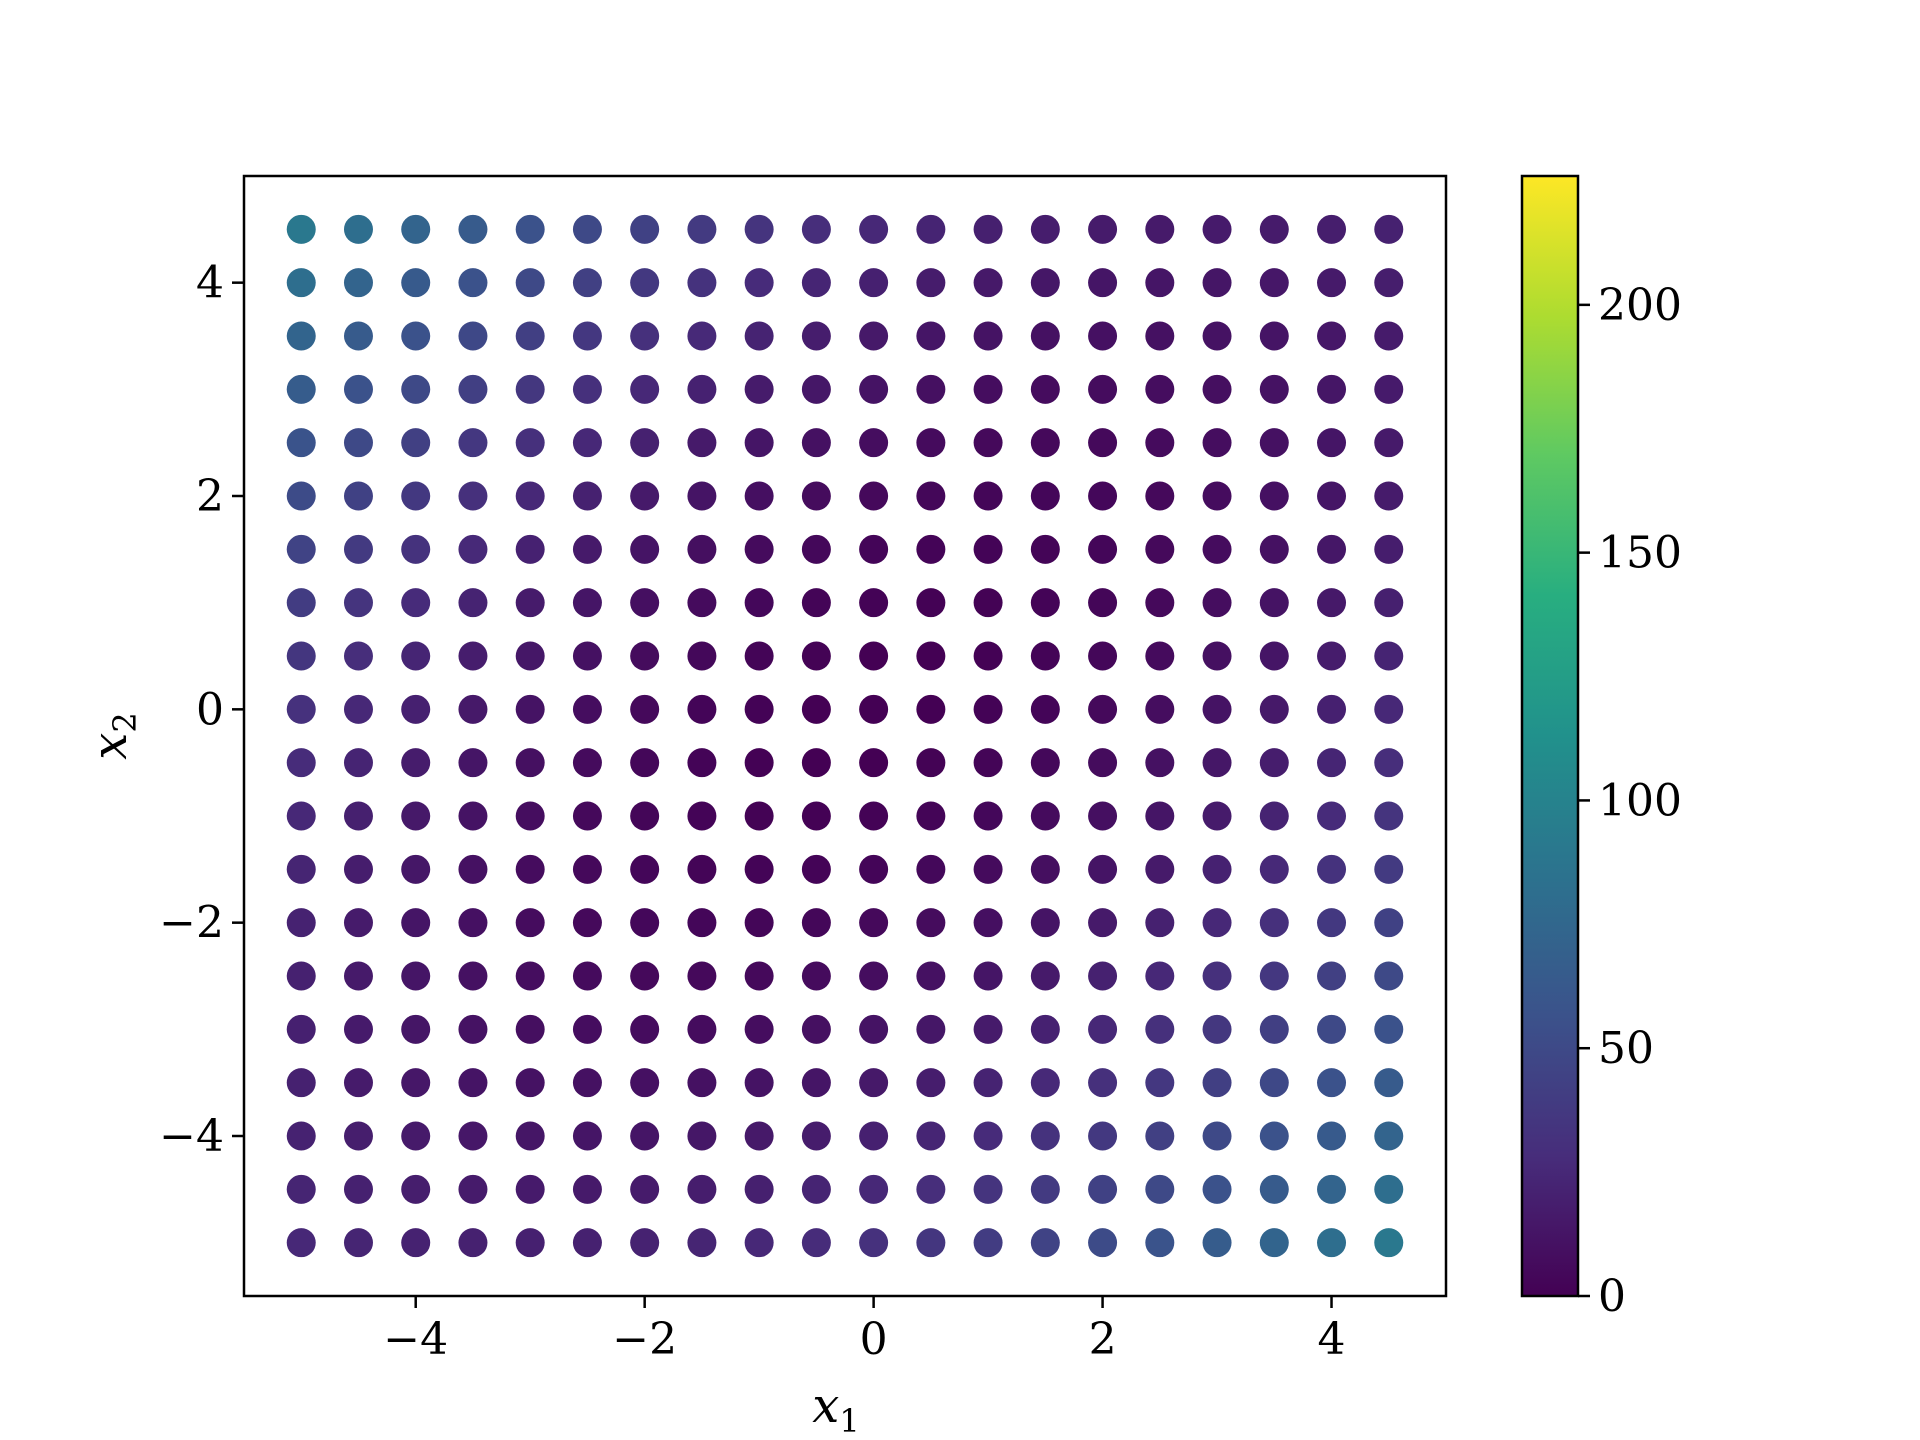 This screenshot has width=1920, height=1440. I want to click on colorbar-tick-label: 50, so click(1626, 1048).